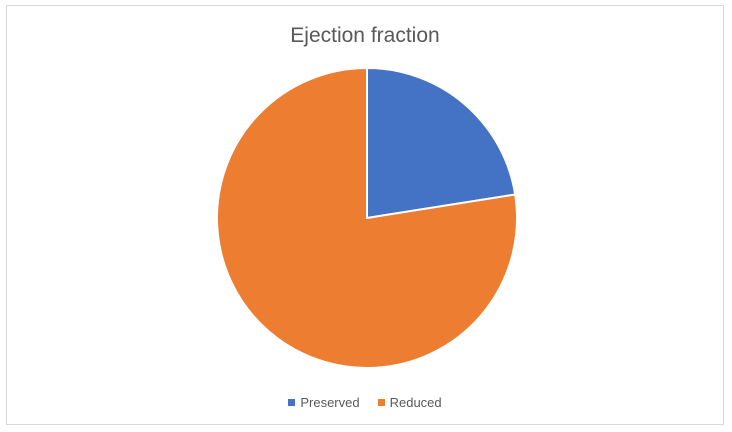 The width and height of the screenshot is (732, 432). What do you see at coordinates (330, 402) in the screenshot?
I see `legend-label: Preserved` at bounding box center [330, 402].